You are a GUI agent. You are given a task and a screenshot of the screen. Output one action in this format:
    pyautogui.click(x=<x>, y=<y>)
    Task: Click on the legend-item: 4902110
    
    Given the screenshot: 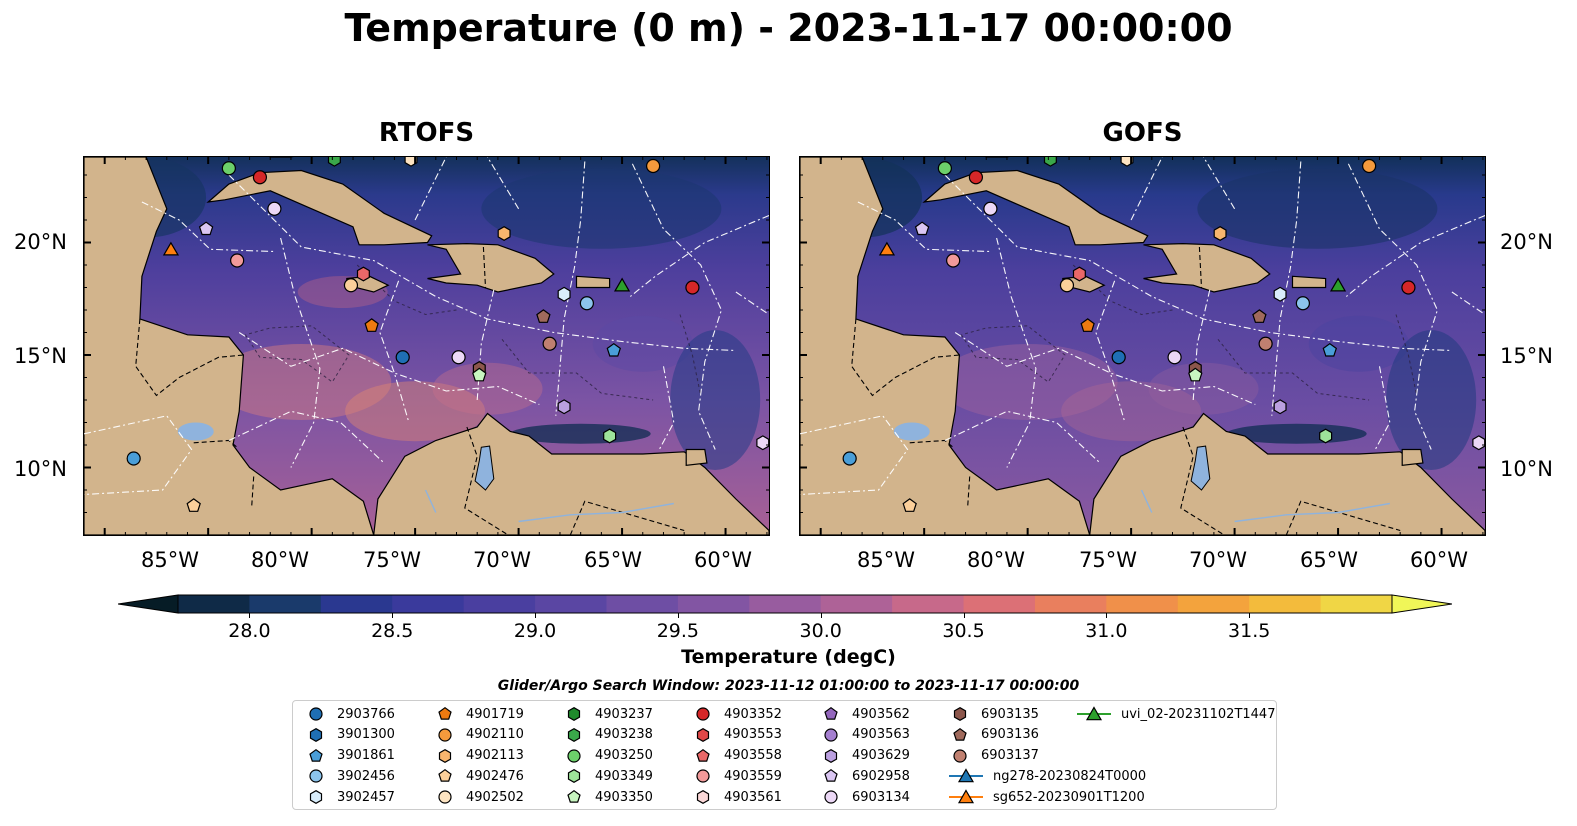 What is the action you would take?
    pyautogui.click(x=479, y=735)
    